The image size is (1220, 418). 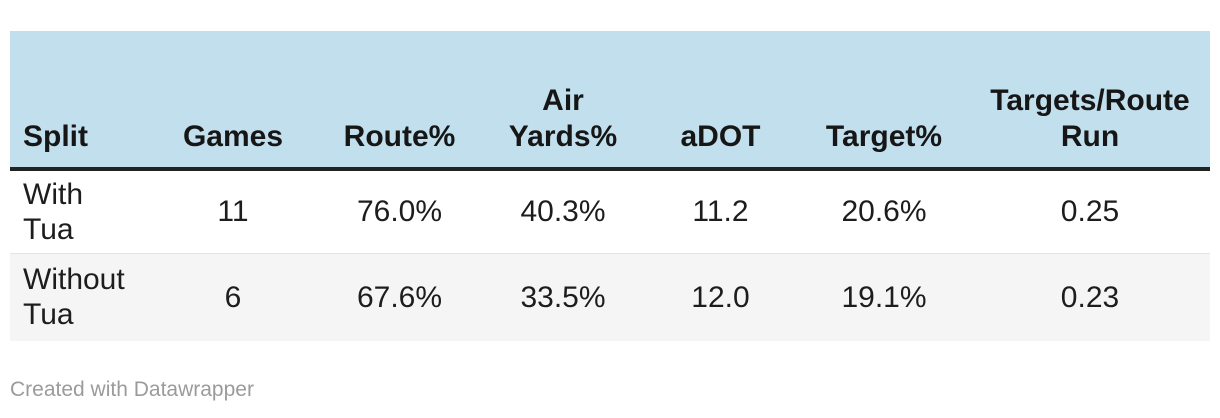 What do you see at coordinates (563, 212) in the screenshot?
I see `cell-air-yards-pct: 40.3%` at bounding box center [563, 212].